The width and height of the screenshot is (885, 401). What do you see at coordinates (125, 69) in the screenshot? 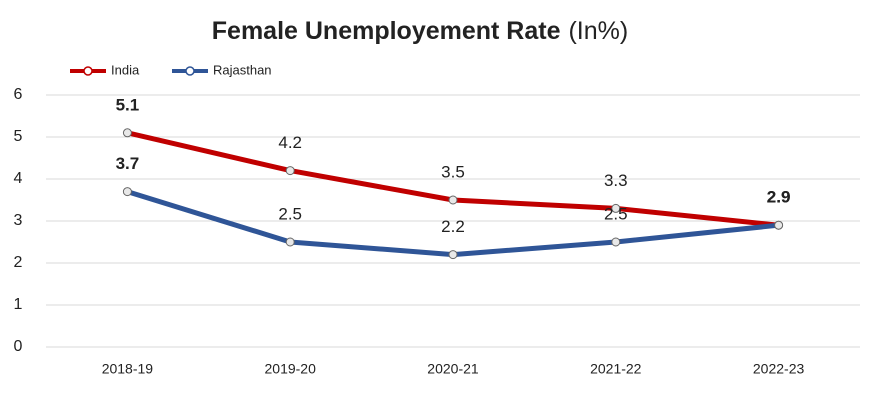
I see `legend-label: India` at bounding box center [125, 69].